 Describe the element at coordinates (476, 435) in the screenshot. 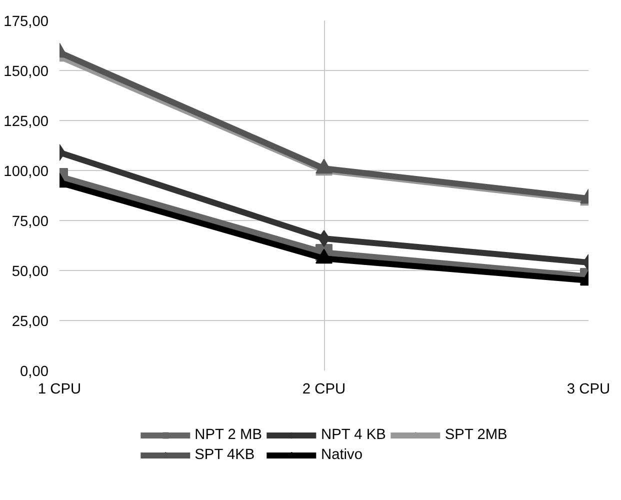

I see `legend-label: SPT 2MB` at that location.